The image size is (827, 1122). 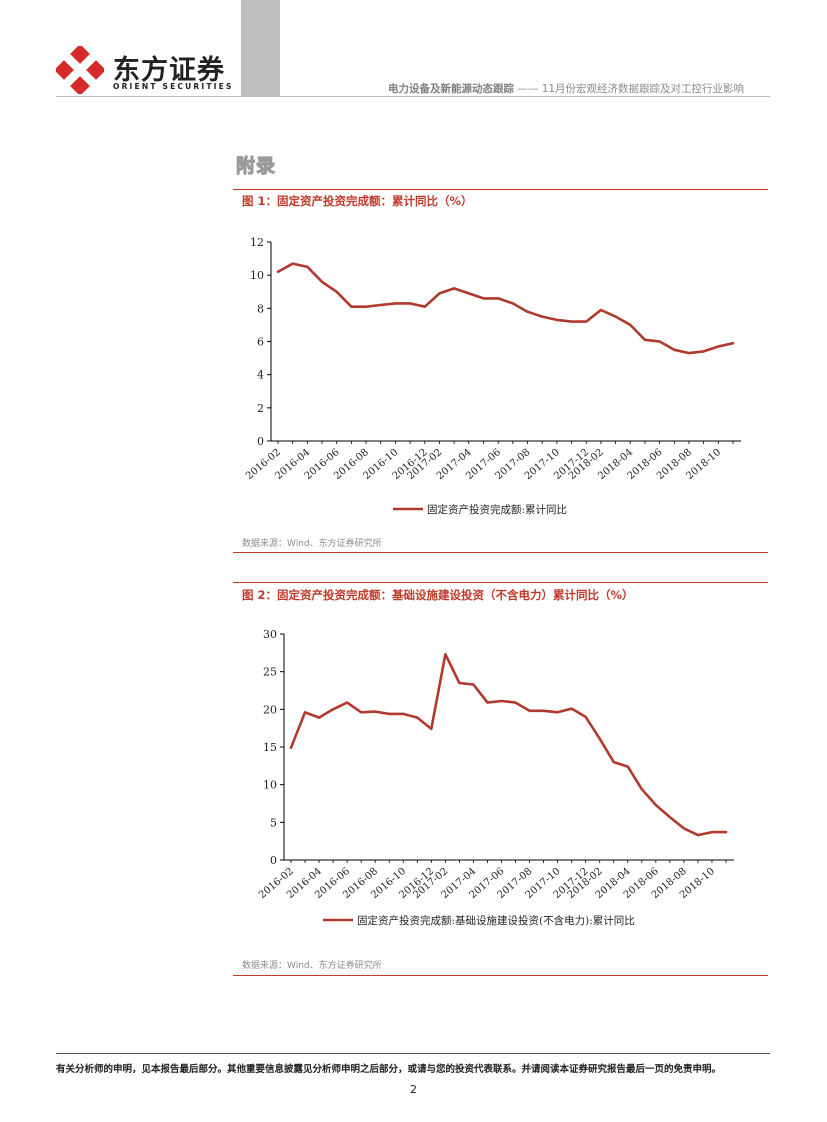 I want to click on chart1-y-tick-label: 4, so click(x=260, y=375).